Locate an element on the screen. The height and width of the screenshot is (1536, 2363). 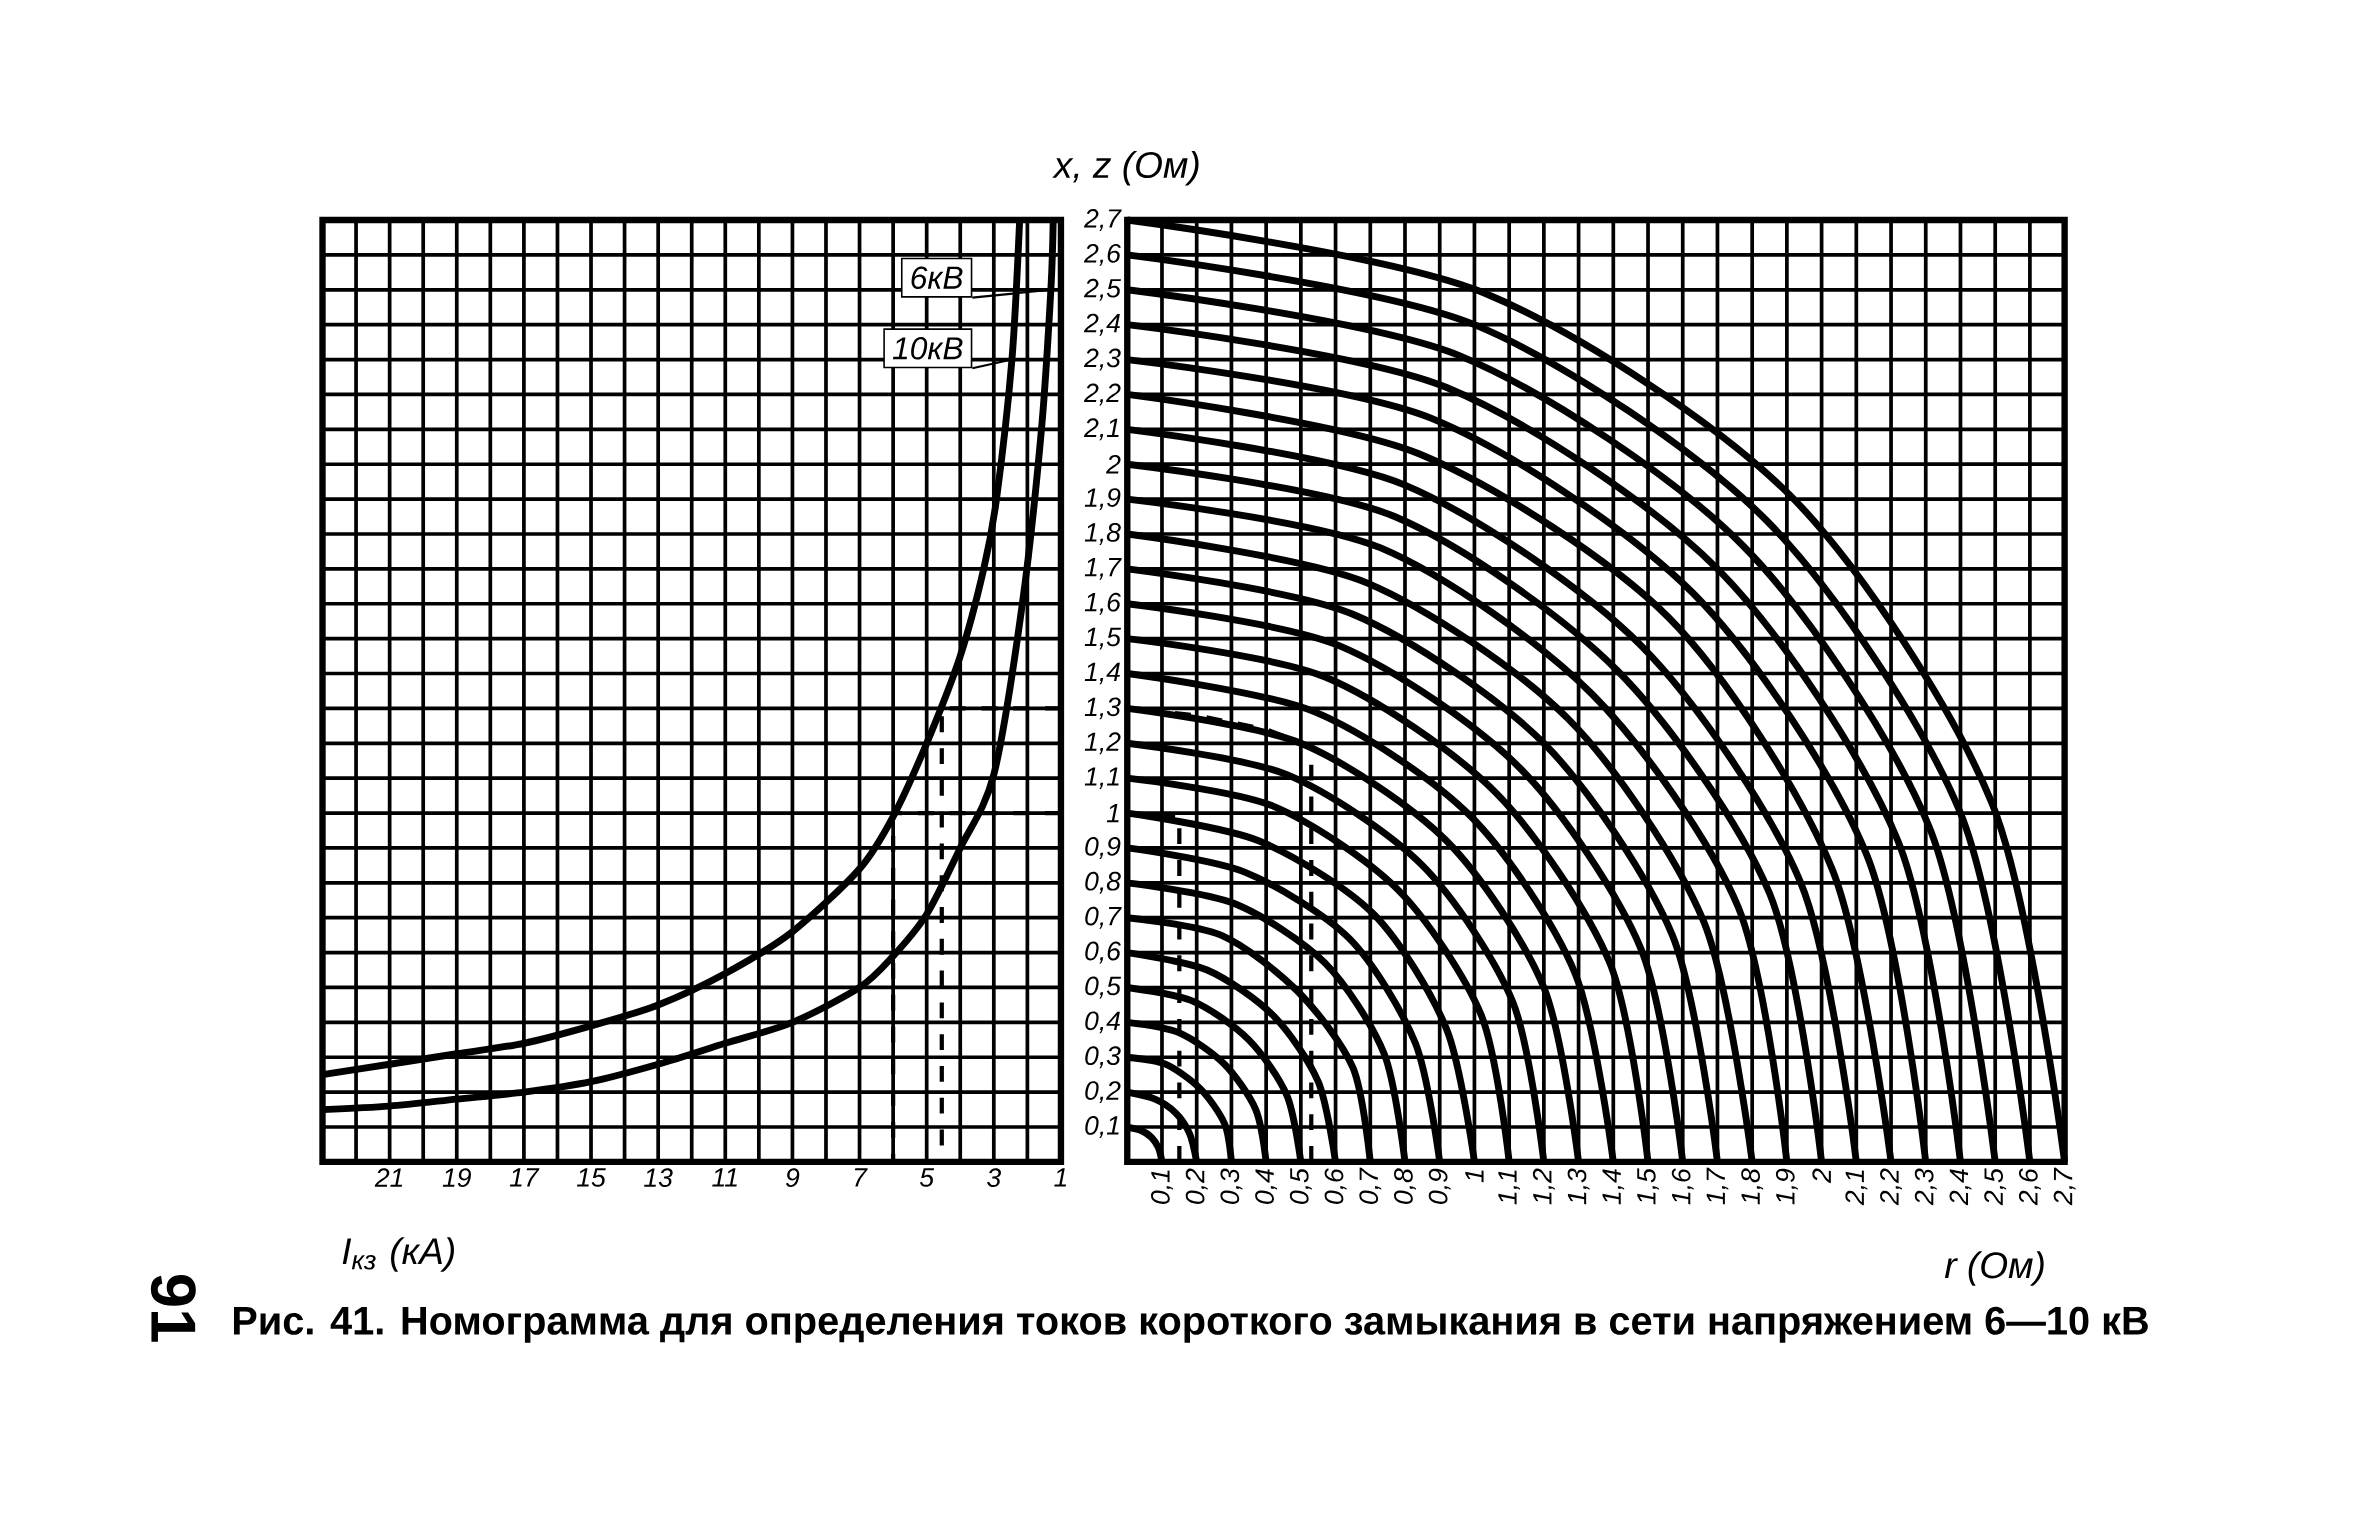
x-axis-title: r (Ом) is located at coordinates (1994, 1268).